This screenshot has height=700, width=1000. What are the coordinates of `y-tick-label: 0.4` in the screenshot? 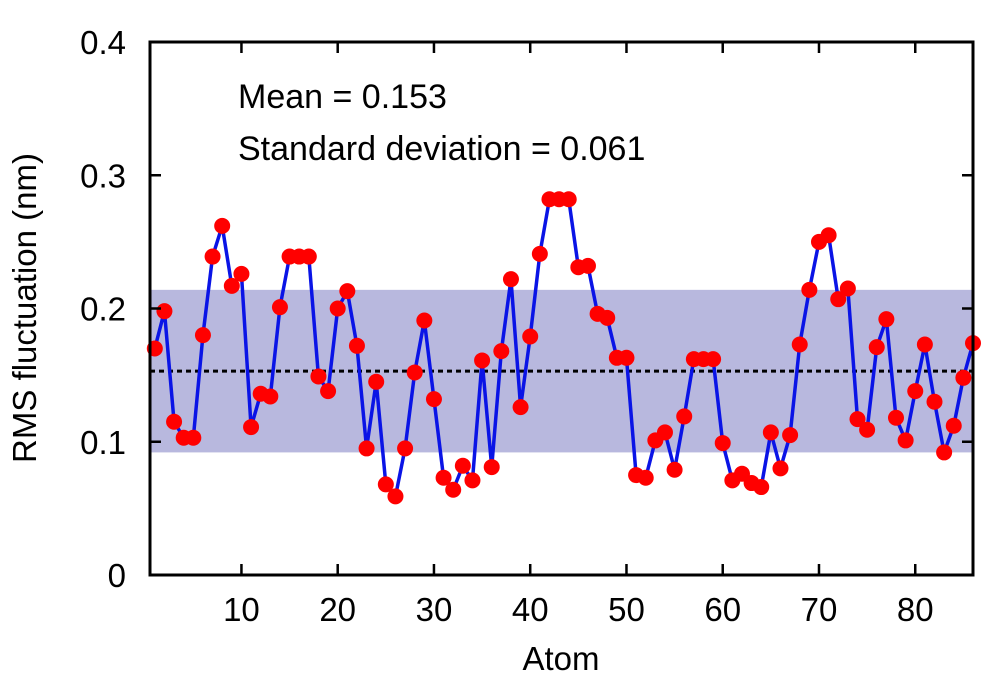 It's located at (103, 42).